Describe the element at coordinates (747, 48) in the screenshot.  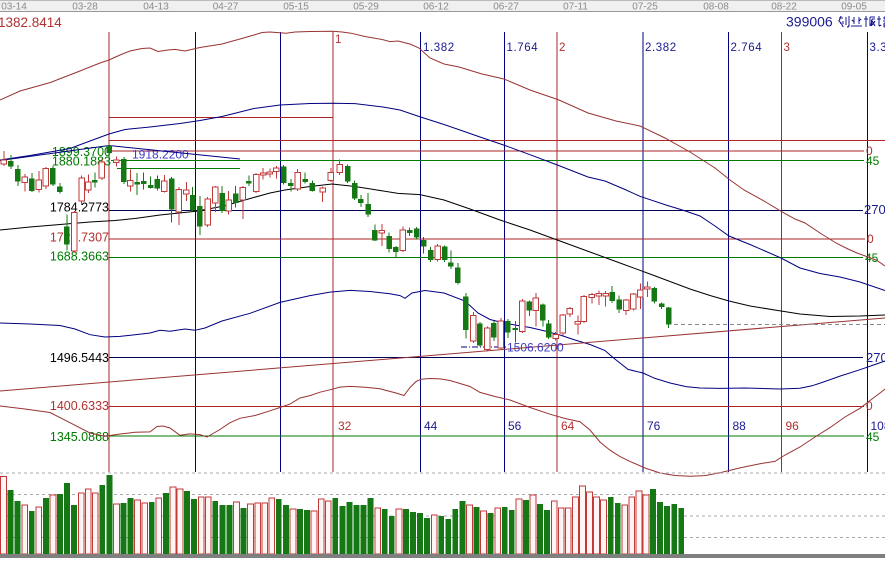
I see `svg-text: 2.764` at that location.